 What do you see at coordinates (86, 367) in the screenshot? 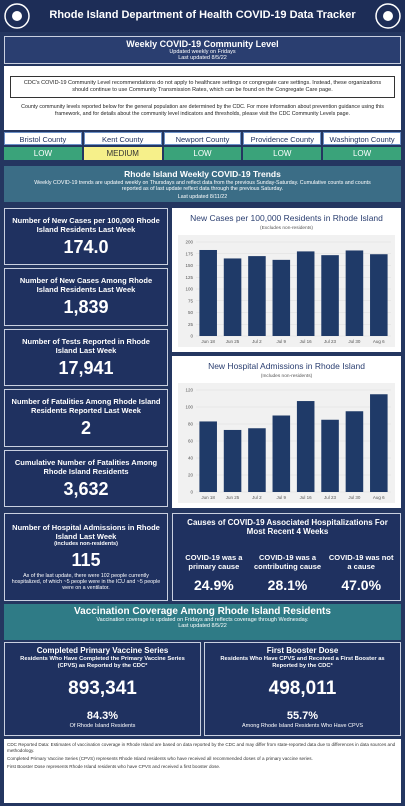
I see `kpi-value: 17,941` at bounding box center [86, 367].